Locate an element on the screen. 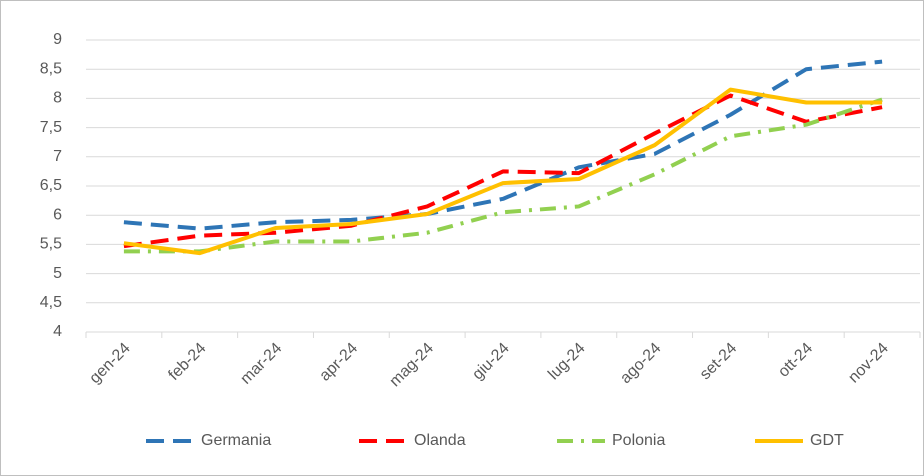 Image resolution: width=924 pixels, height=476 pixels. y-tick-label: 9 is located at coordinates (57, 39).